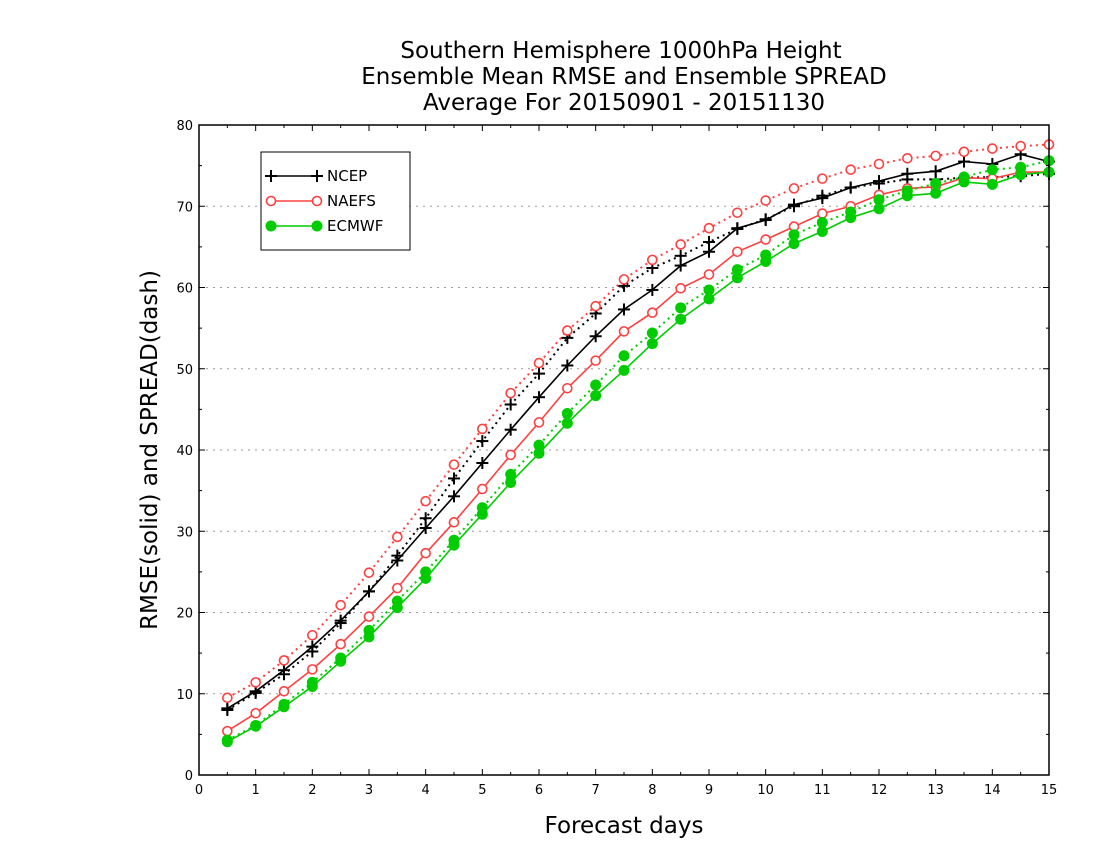 Image resolution: width=1100 pixels, height=850 pixels. What do you see at coordinates (184, 451) in the screenshot?
I see `y-tick-label-4: 40` at bounding box center [184, 451].